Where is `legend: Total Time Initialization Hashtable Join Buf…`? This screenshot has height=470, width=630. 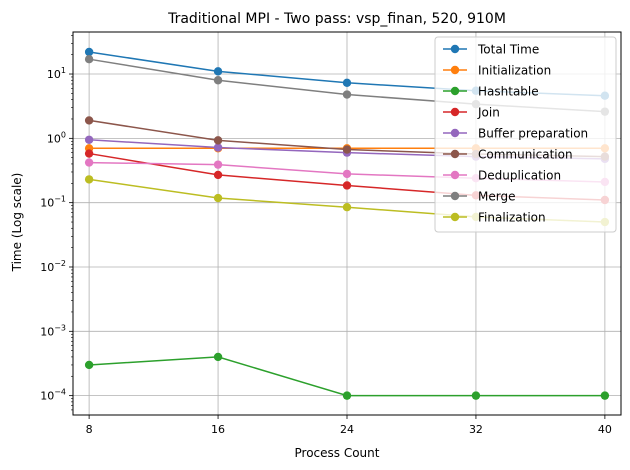 legend: Total Time Initialization Hashtable Join Buf… is located at coordinates (525, 134).